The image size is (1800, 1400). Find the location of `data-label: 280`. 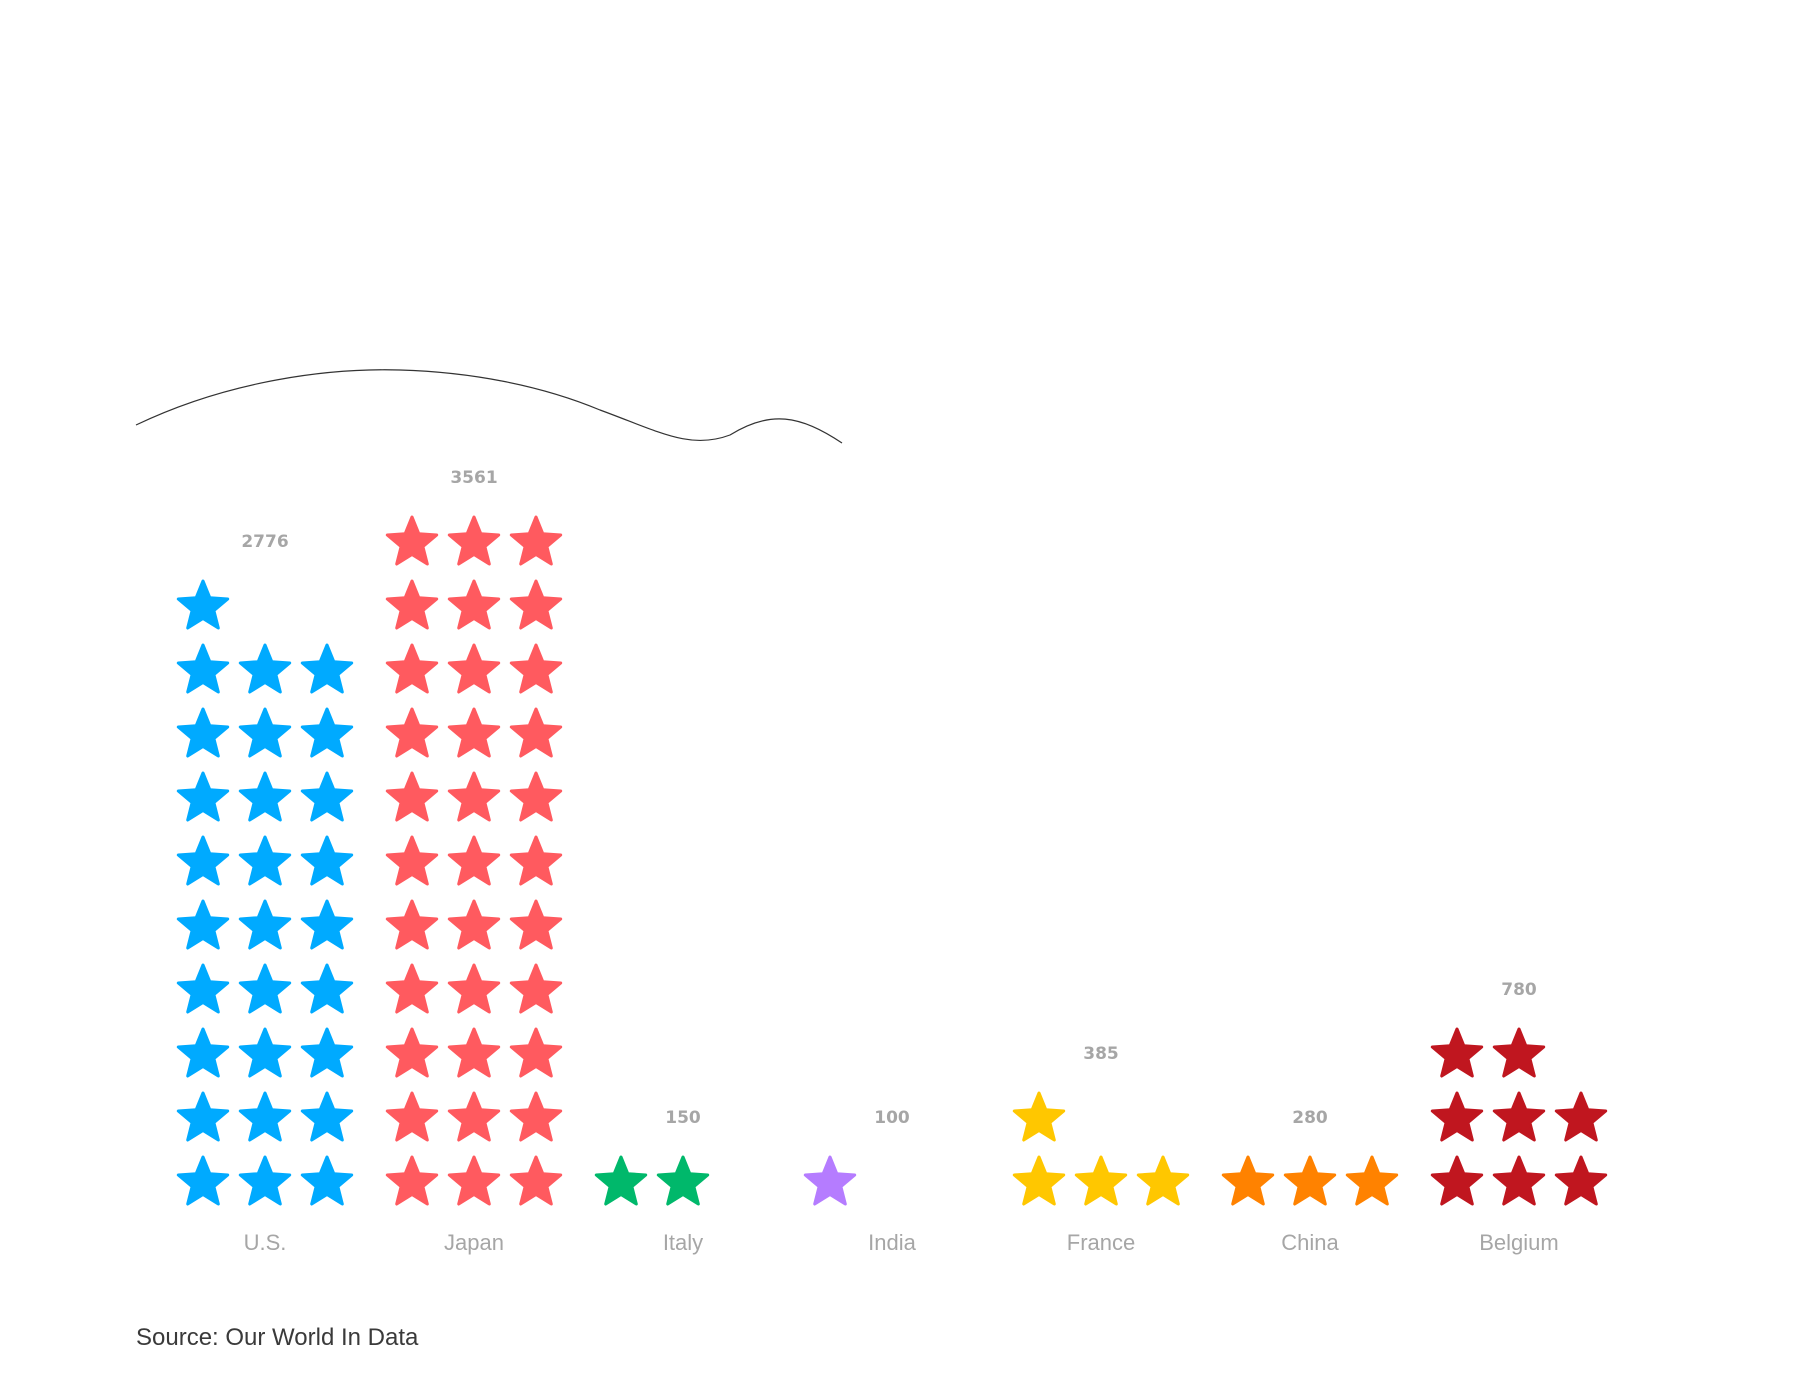

data-label: 280 is located at coordinates (1310, 1118).